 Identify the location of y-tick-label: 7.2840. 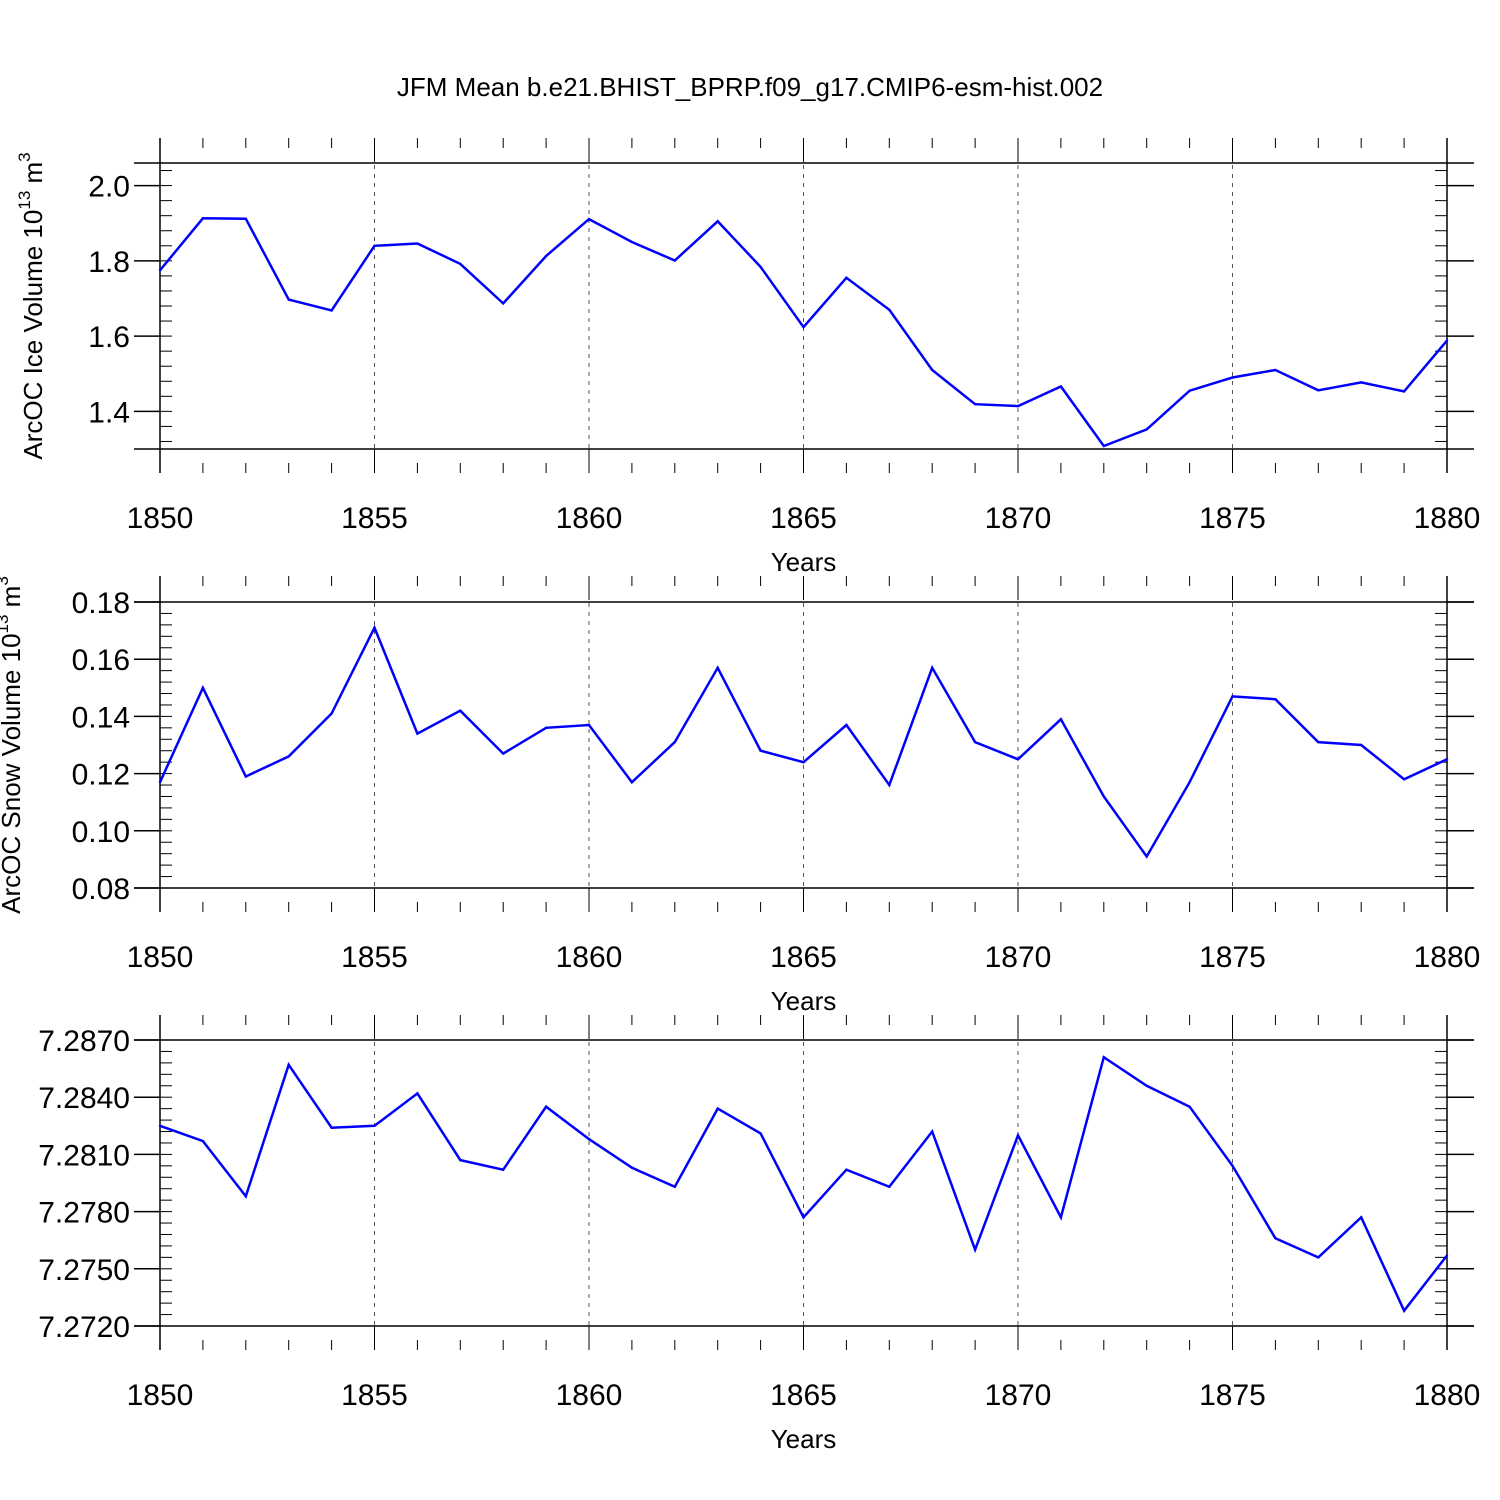
(84, 1098).